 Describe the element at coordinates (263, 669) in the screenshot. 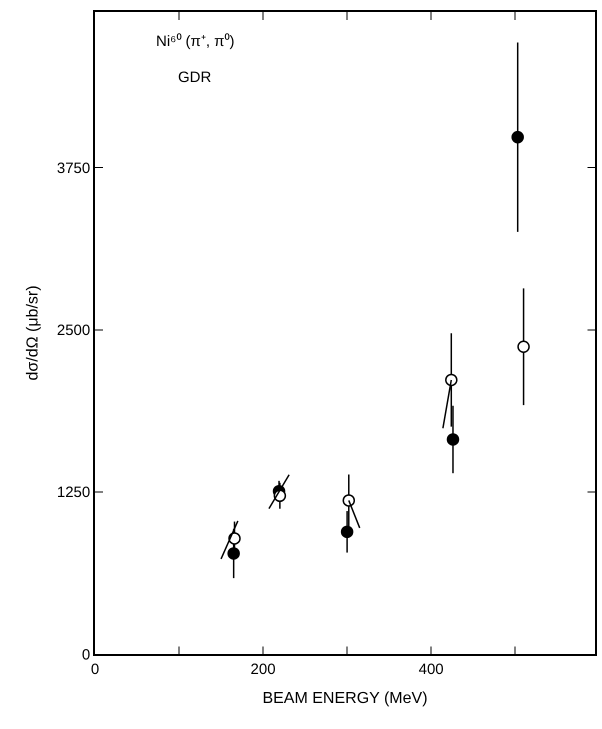

I see `x-tick-label: 200` at that location.